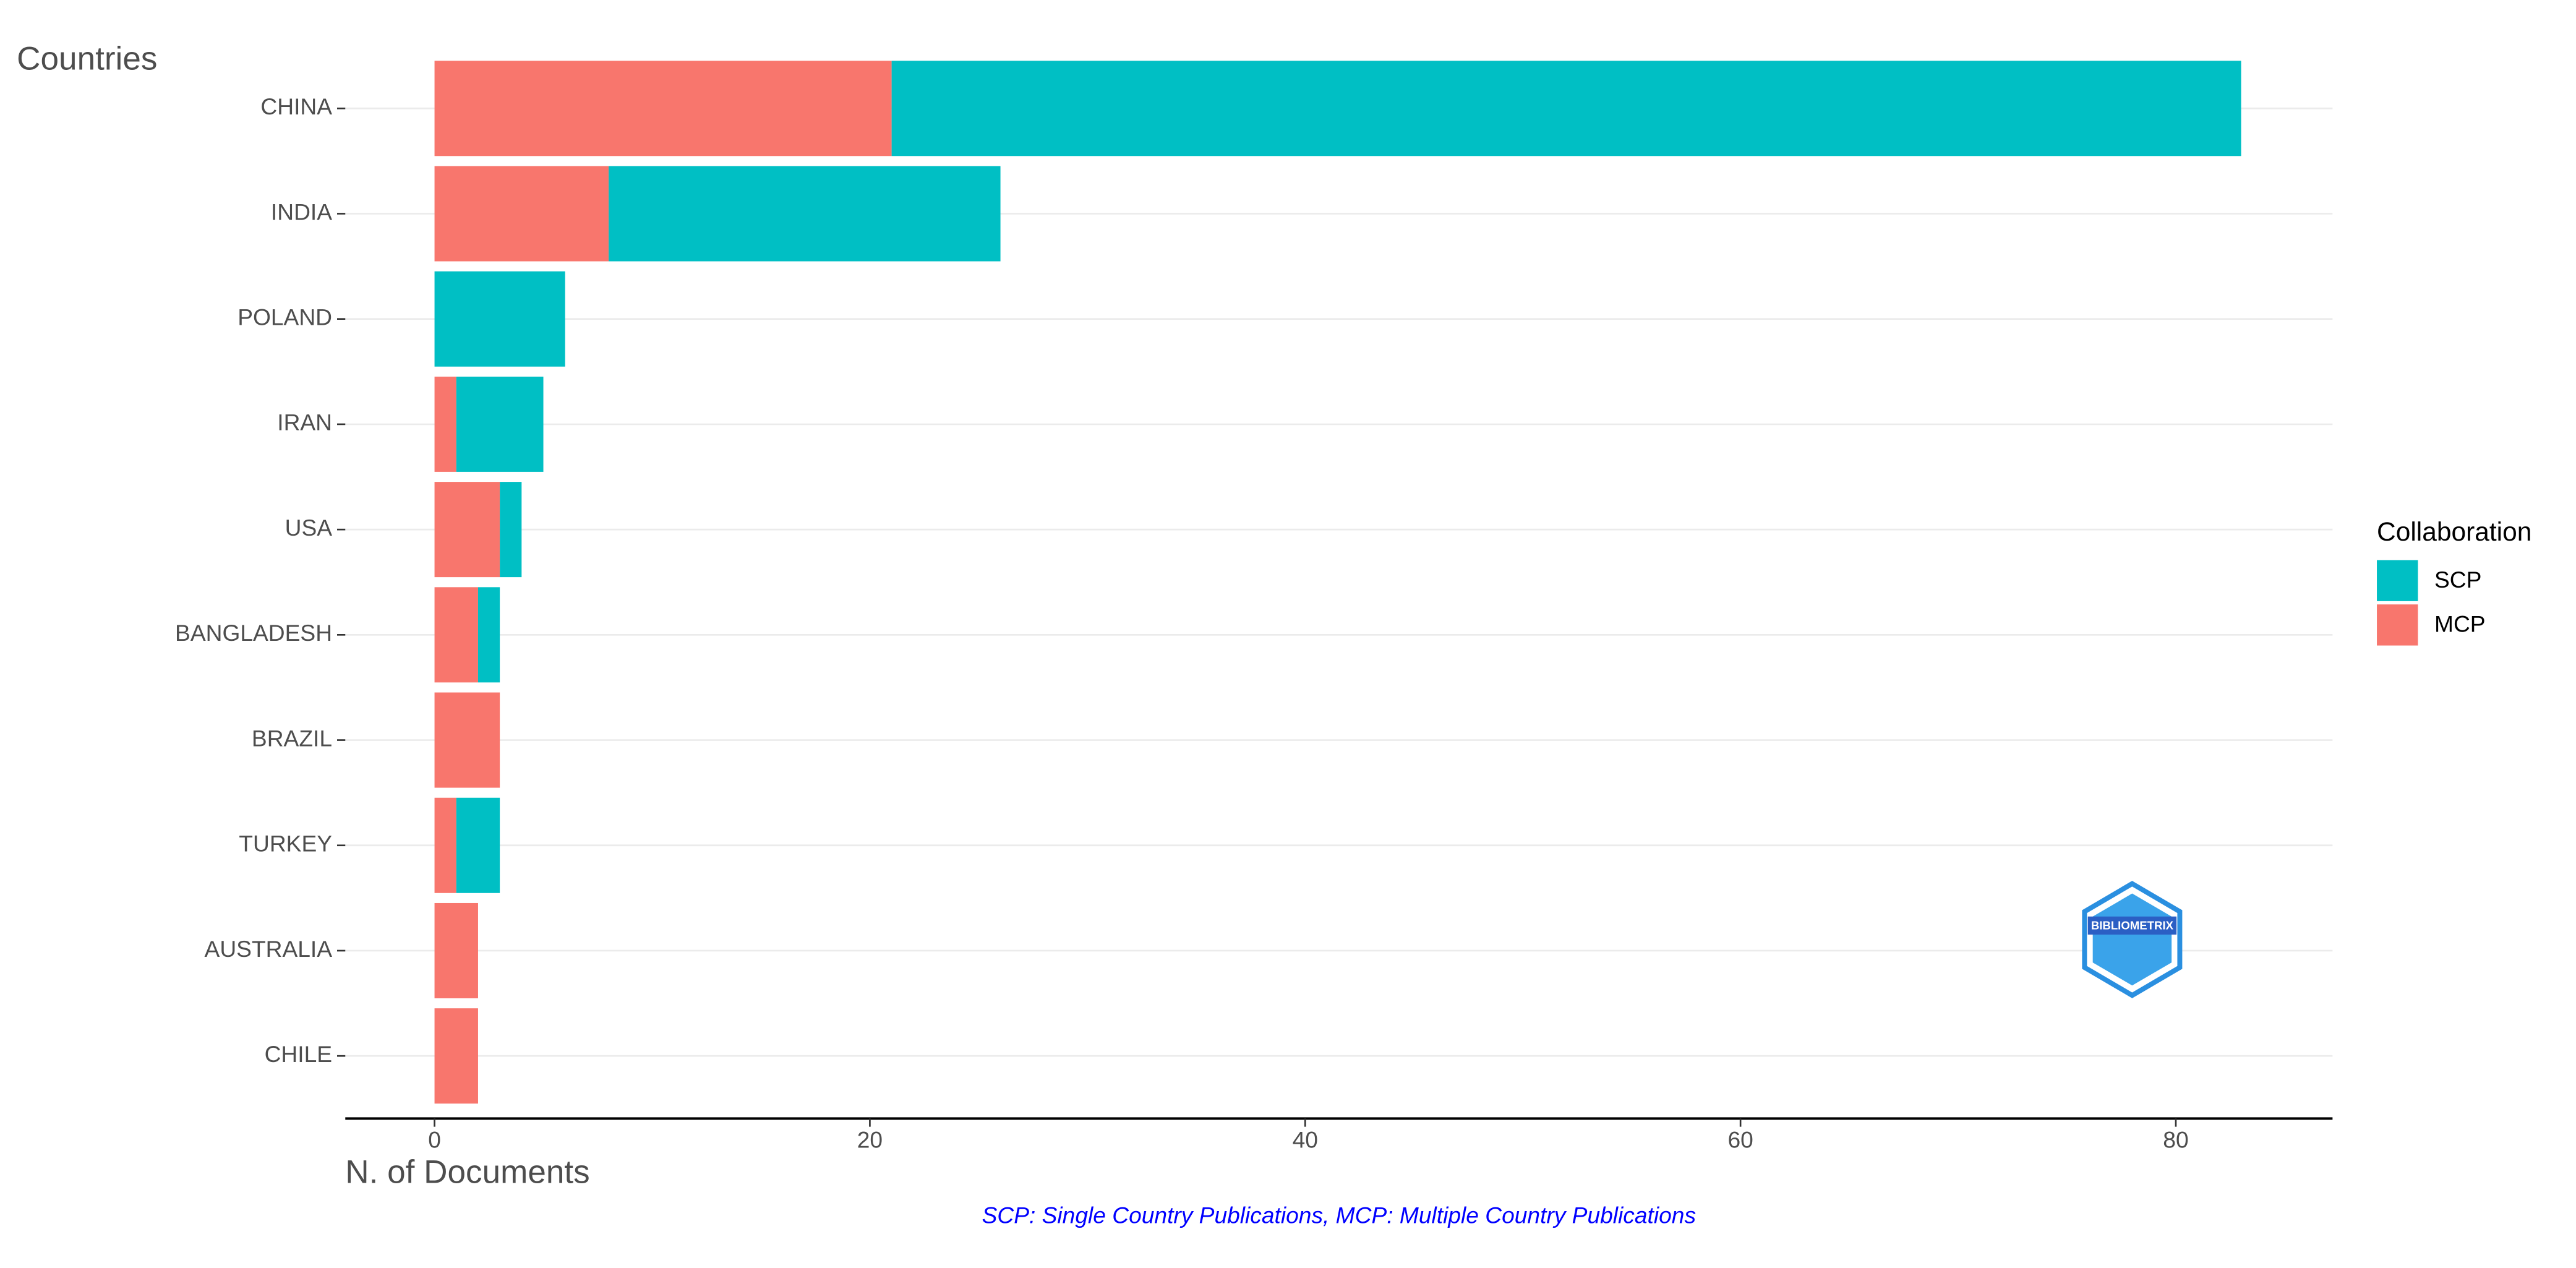 The image size is (2576, 1268). I want to click on logo-band, so click(2132, 925).